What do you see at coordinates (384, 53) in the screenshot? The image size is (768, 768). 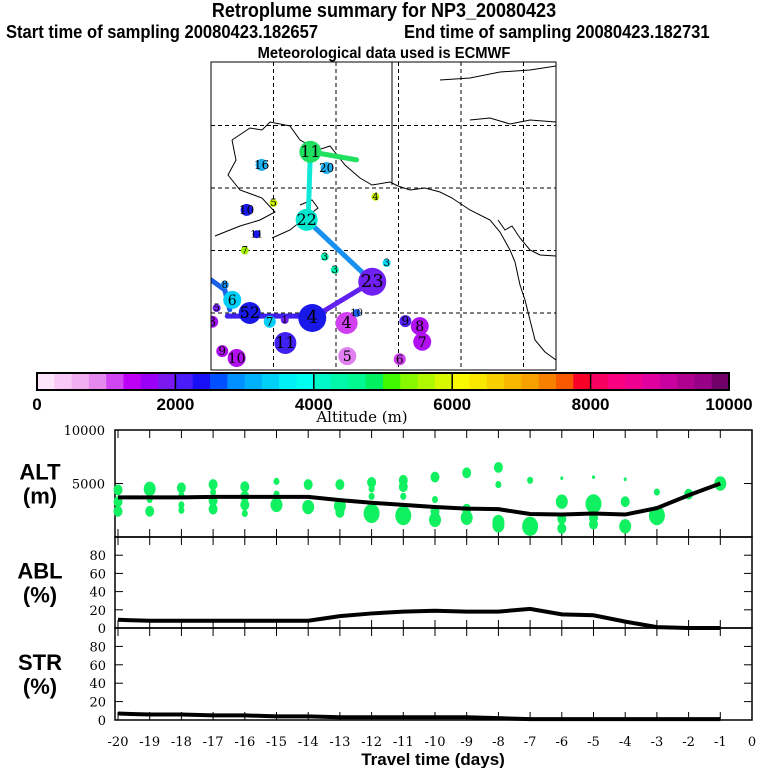 I see `met-data-note: Meteorological data used is ECMWF` at bounding box center [384, 53].